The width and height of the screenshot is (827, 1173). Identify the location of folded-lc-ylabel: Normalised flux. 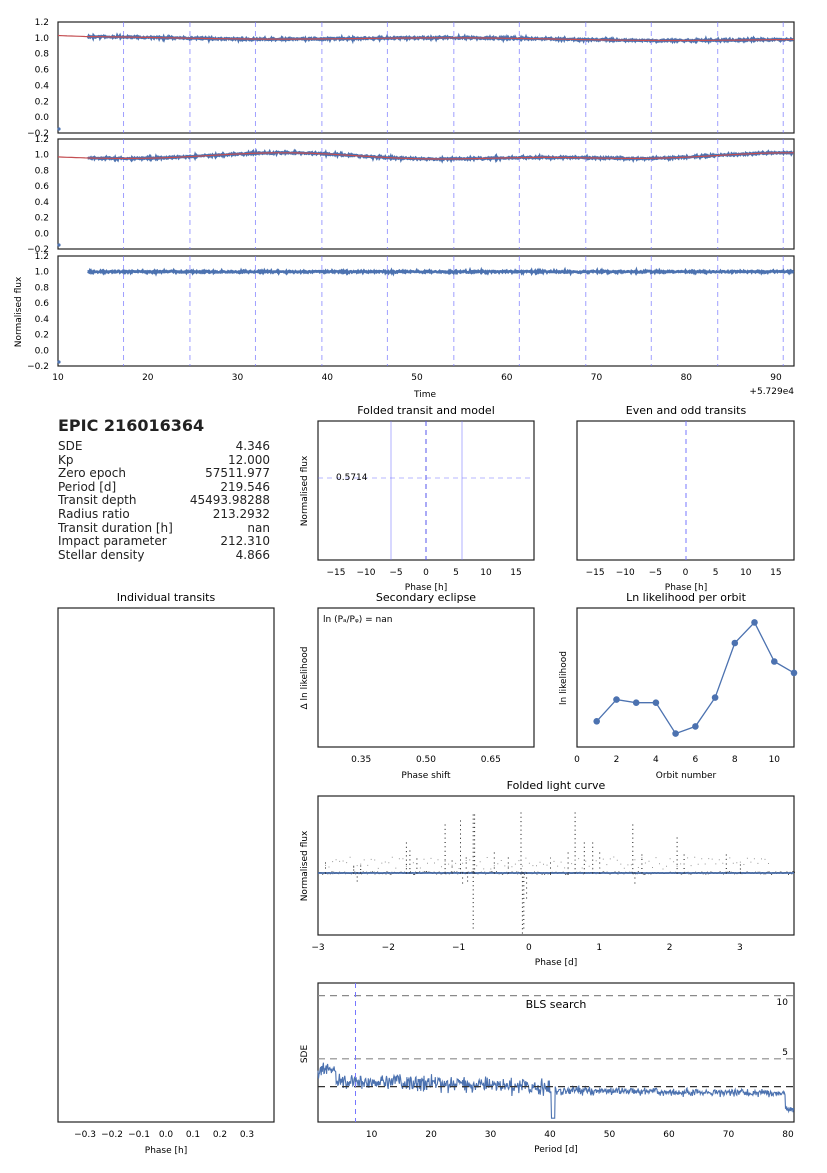
(305, 865).